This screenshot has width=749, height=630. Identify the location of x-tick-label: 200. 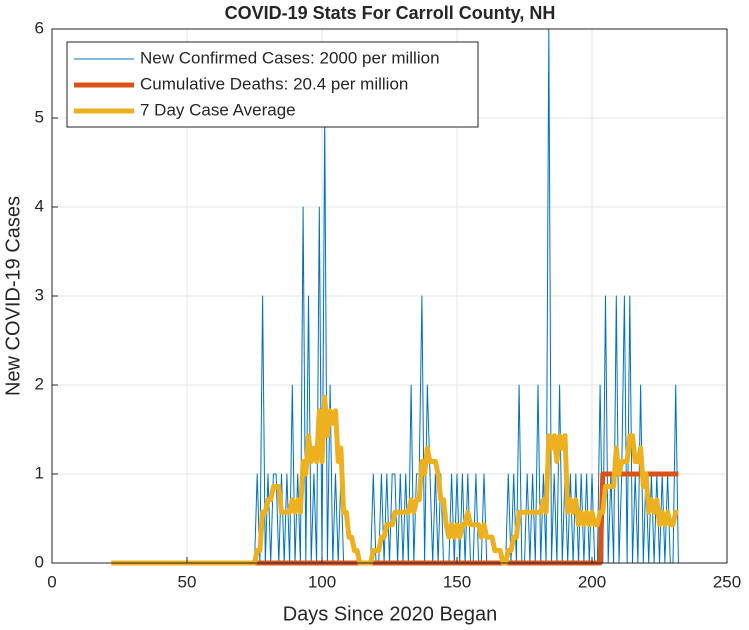
(592, 581).